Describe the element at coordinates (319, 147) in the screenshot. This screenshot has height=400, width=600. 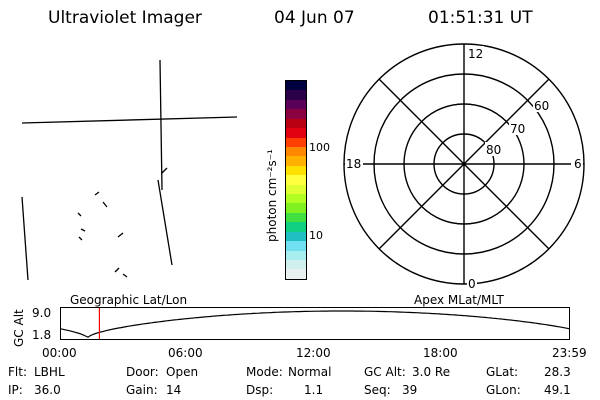
I see `colorbar-tick-100: 100` at that location.